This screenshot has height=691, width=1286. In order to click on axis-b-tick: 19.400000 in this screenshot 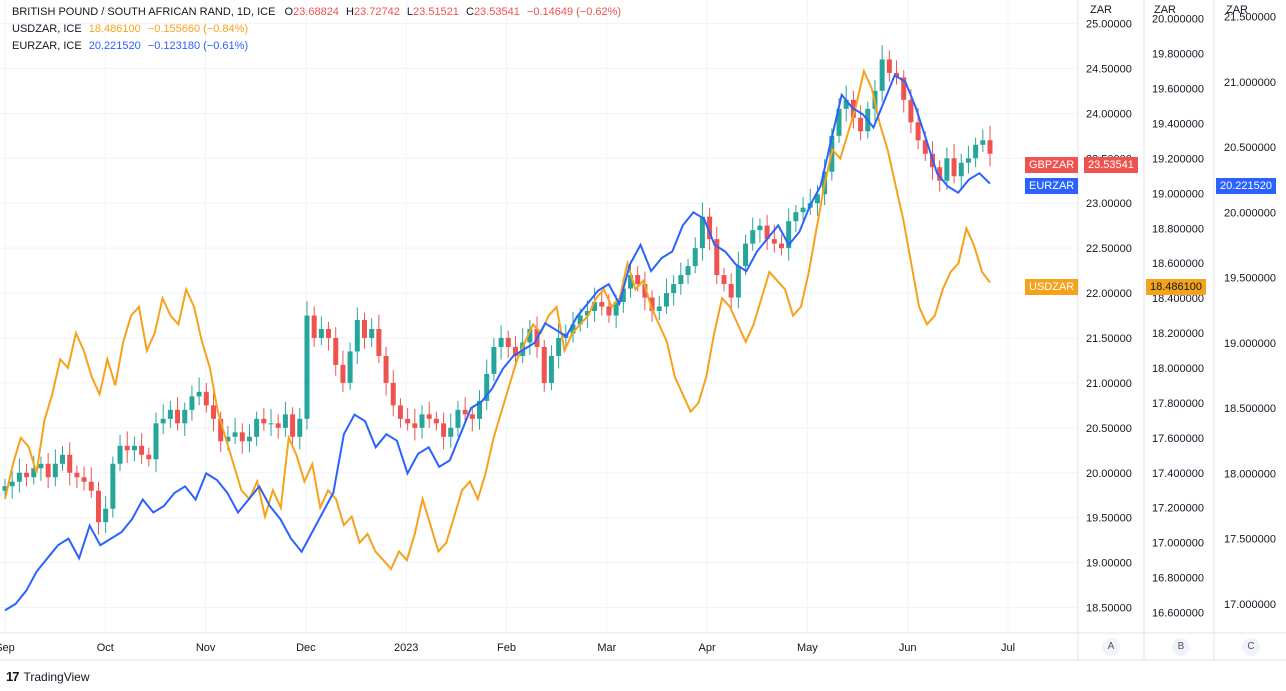, I will do `click(1178, 125)`.